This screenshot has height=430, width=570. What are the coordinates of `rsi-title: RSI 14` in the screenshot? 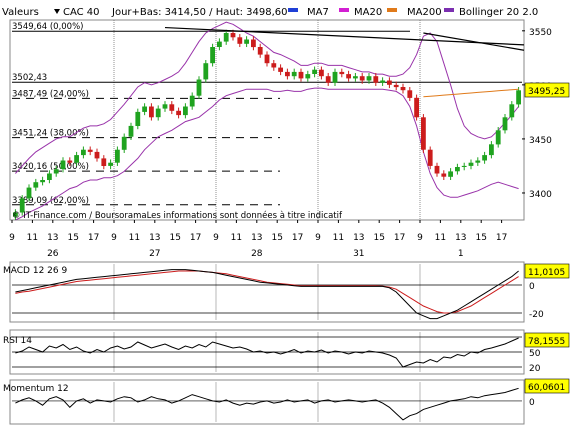 It's located at (17, 341).